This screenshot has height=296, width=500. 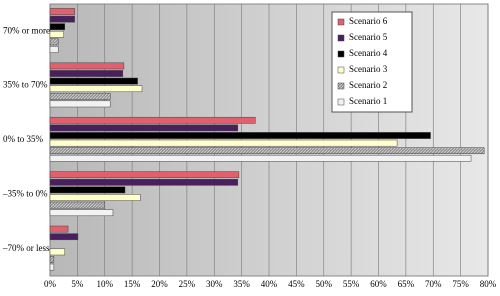 I want to click on x-tick-label: 50%, so click(x=324, y=284).